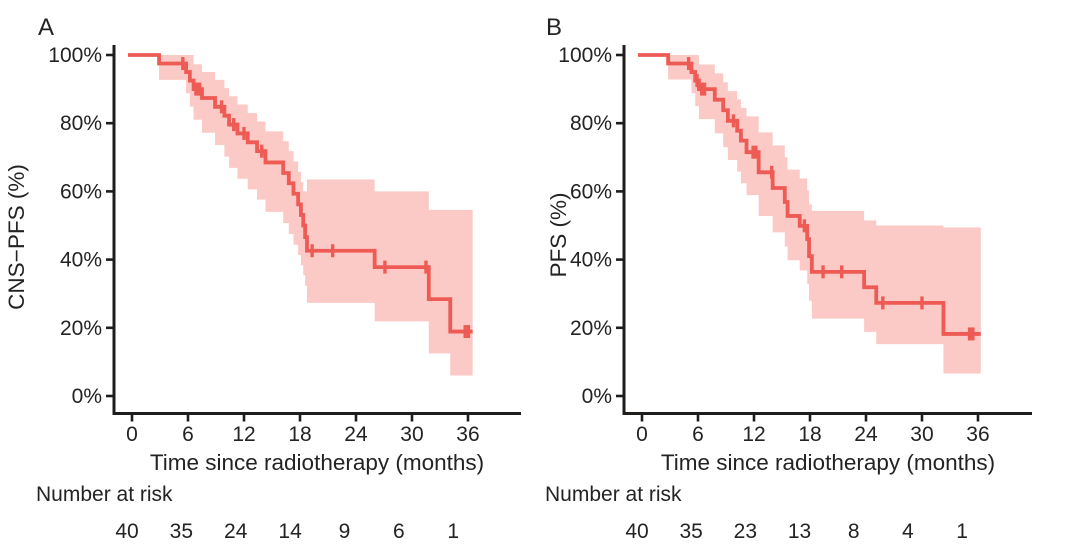 This screenshot has width=1080, height=551. I want to click on panel-b-y-axis-title: PFS (%), so click(558, 234).